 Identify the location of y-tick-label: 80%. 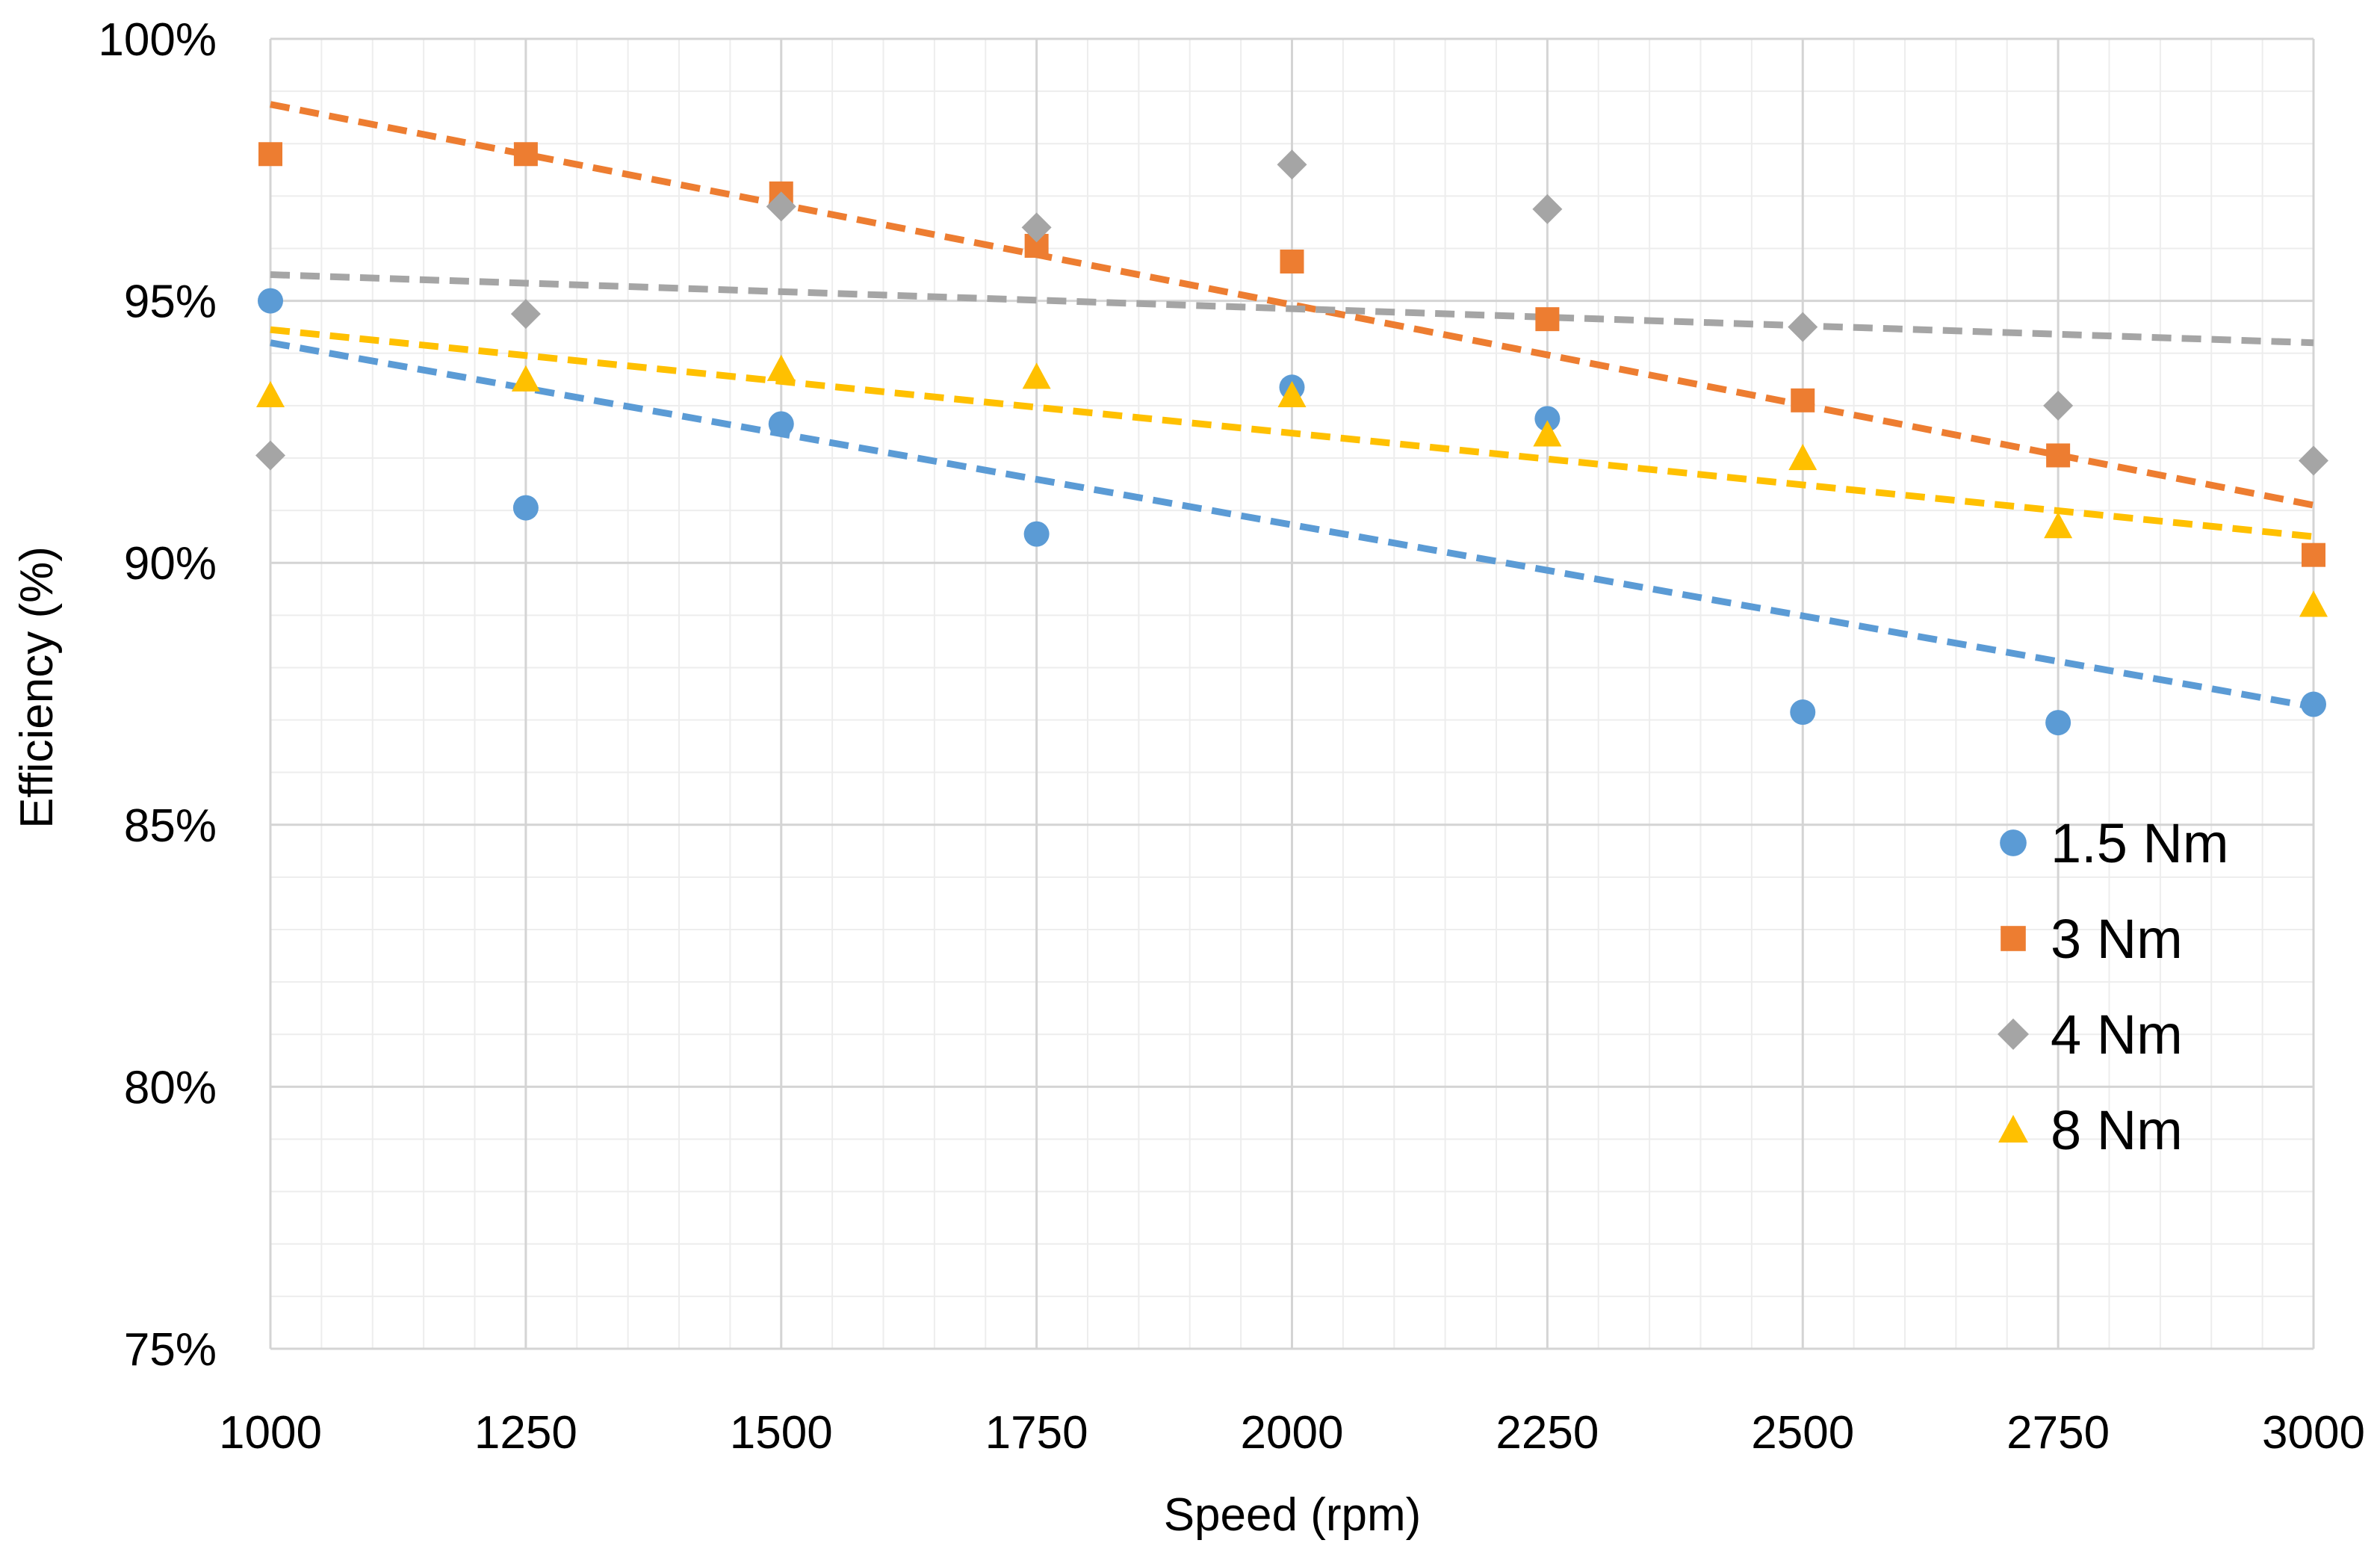
(170, 1087).